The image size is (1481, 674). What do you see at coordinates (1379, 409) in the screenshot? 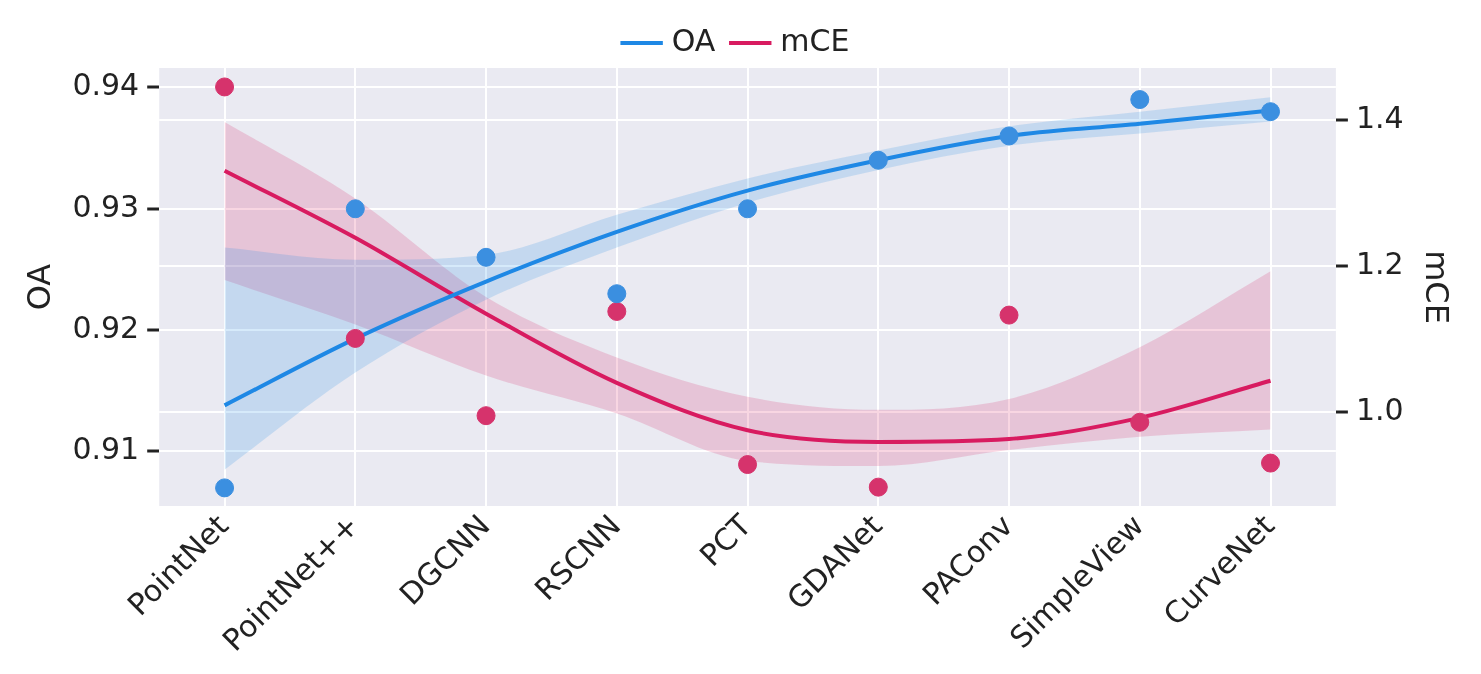
I see `y2-tick-label: 1.0` at bounding box center [1379, 409].